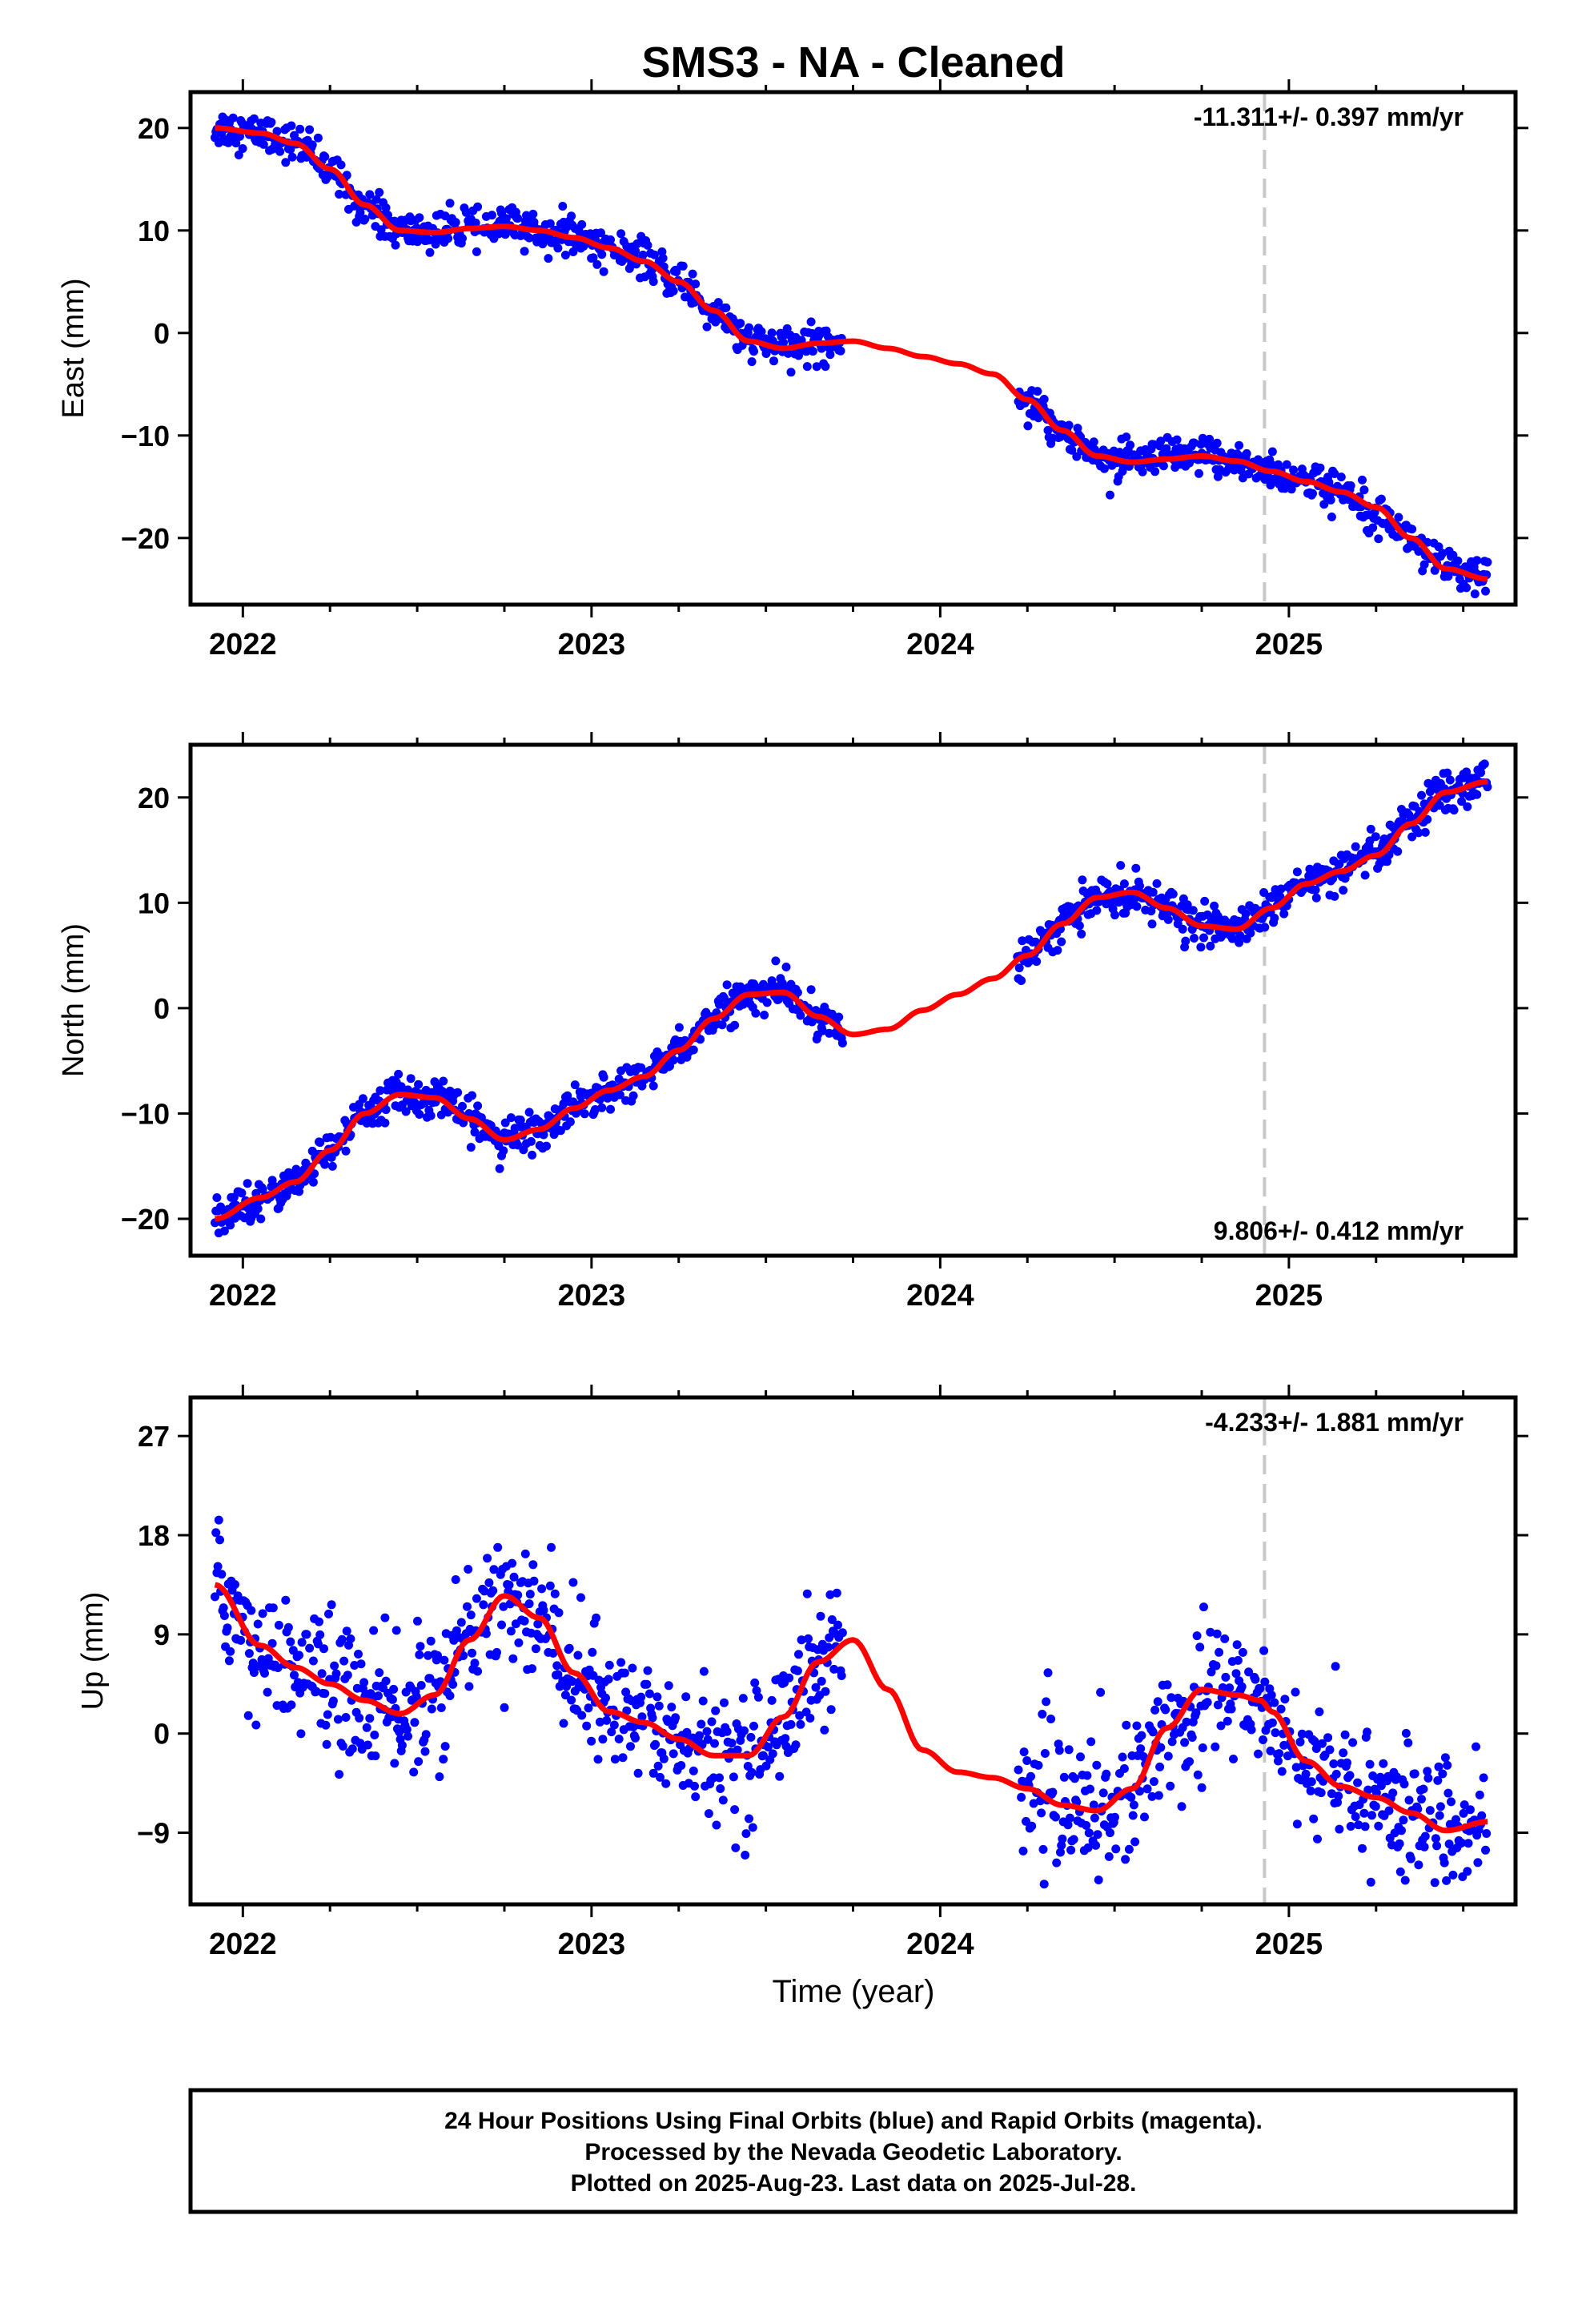 The width and height of the screenshot is (1582, 2324). What do you see at coordinates (154, 798) in the screenshot?
I see `north-ytick-label: 20` at bounding box center [154, 798].